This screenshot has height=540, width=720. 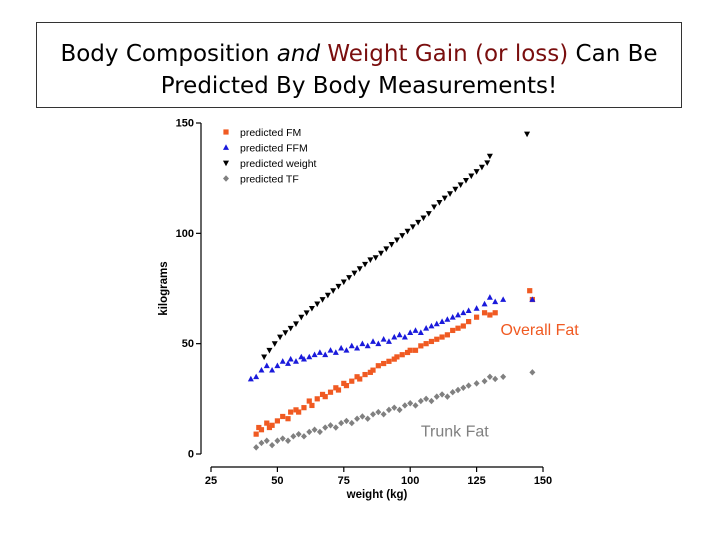 I want to click on x-tick-label: 25, so click(x=211, y=481).